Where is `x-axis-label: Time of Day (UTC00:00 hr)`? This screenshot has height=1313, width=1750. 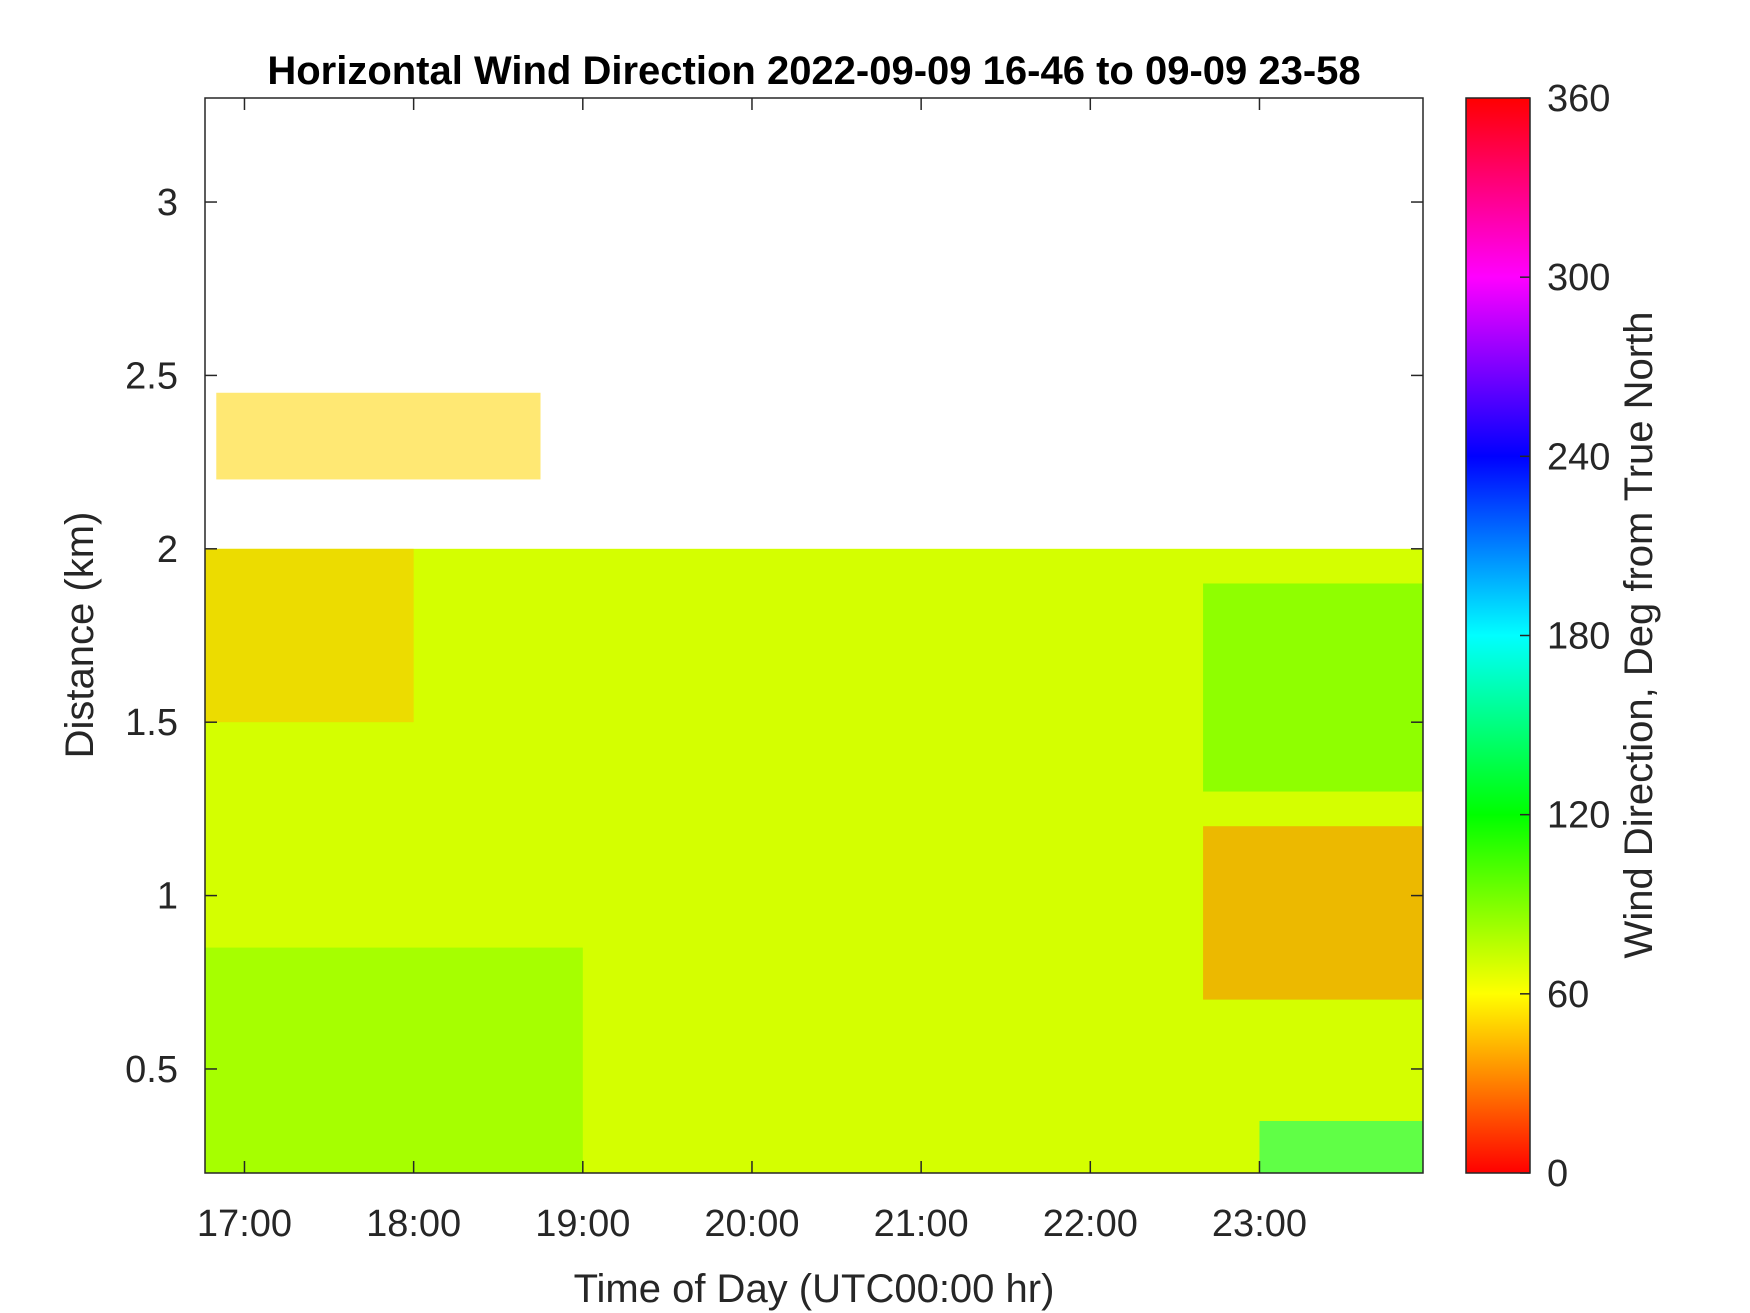 x-axis-label: Time of Day (UTC00:00 hr) is located at coordinates (814, 1289).